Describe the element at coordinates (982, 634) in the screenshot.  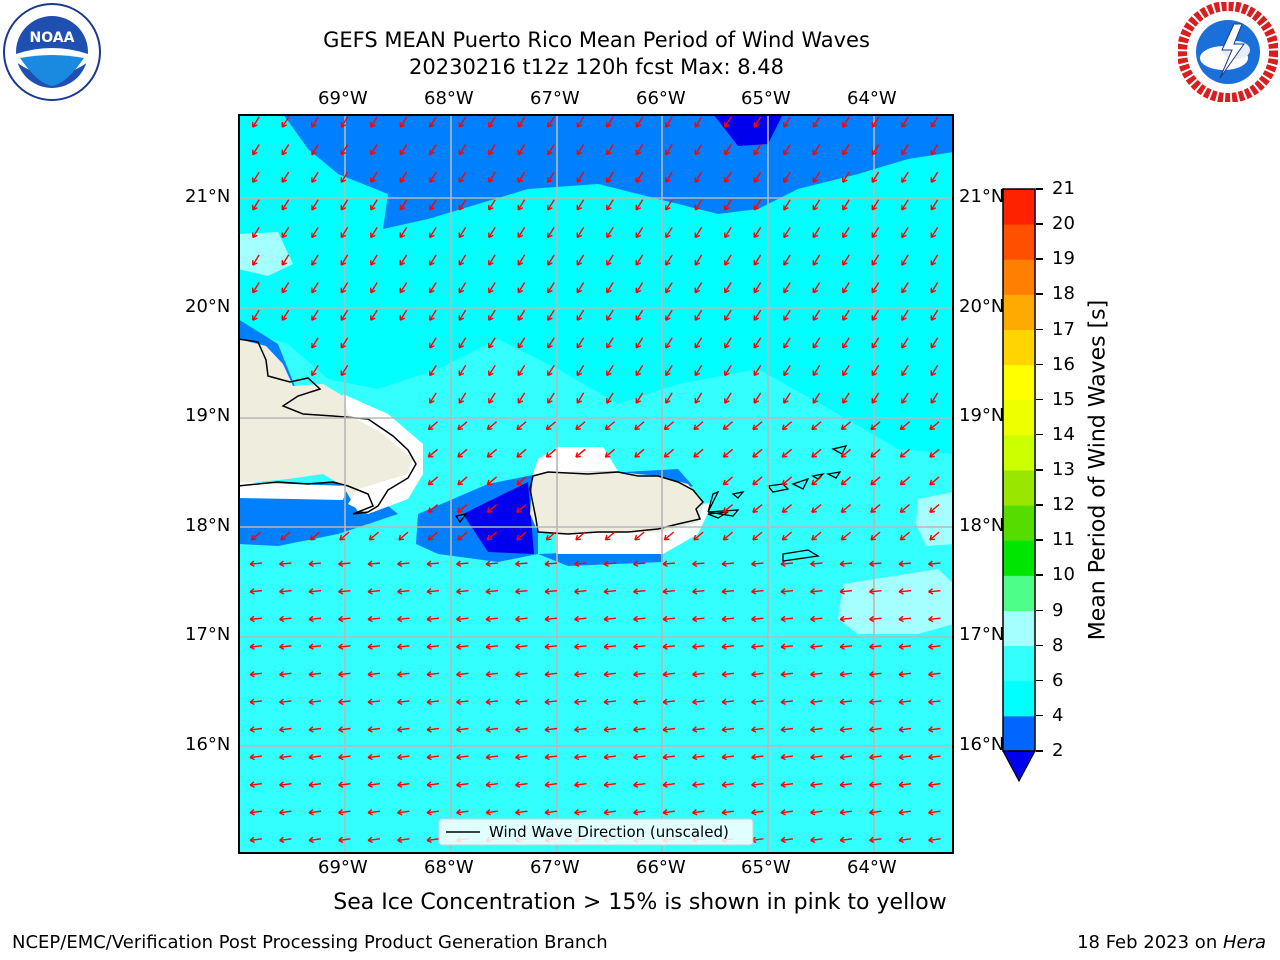
I see `lat-label-right: 17°N` at that location.